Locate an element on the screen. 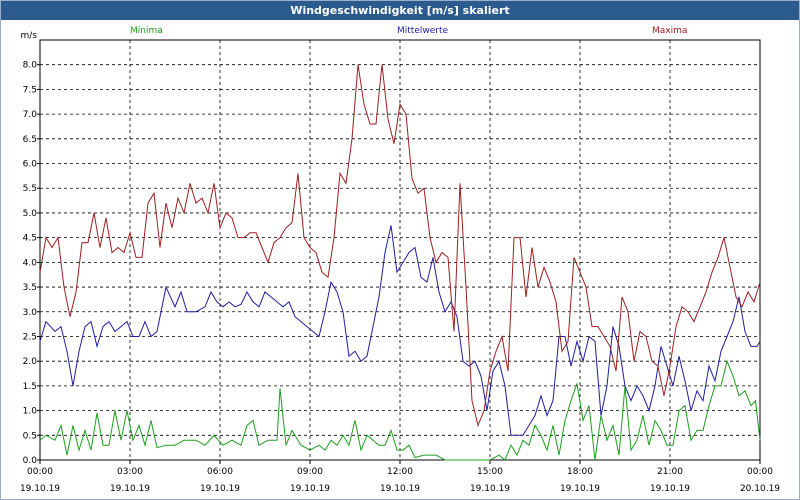 This screenshot has height=500, width=800. y-tick-label: 4.5 is located at coordinates (30, 239).